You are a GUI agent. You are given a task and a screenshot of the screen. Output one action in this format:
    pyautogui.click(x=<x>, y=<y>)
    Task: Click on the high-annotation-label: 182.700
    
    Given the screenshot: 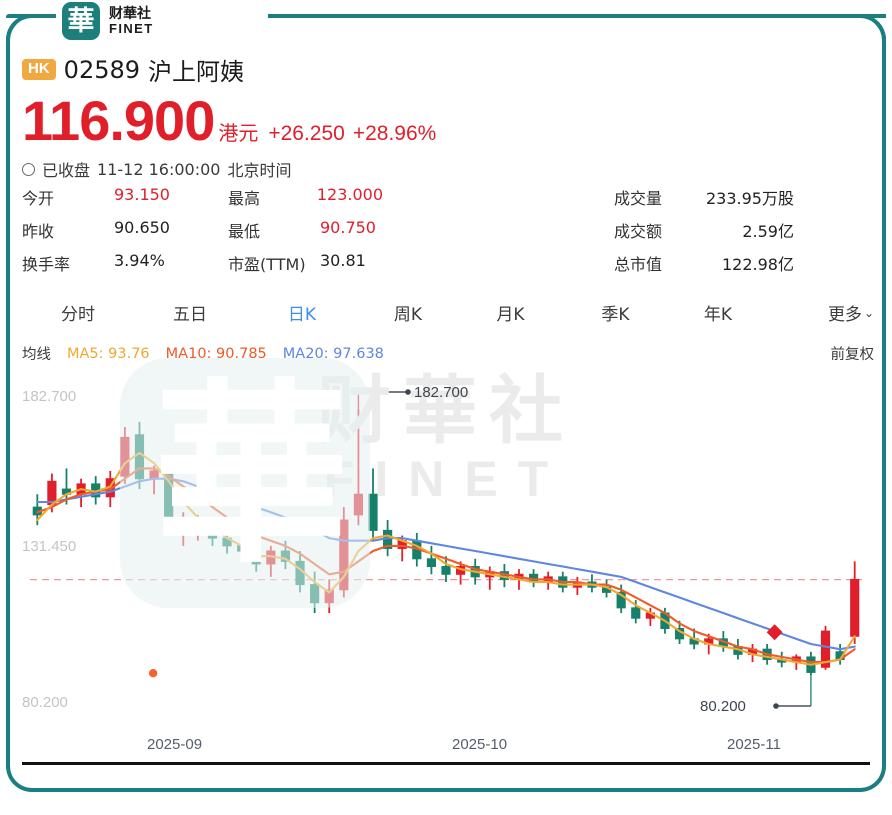 What is the action you would take?
    pyautogui.click(x=441, y=392)
    